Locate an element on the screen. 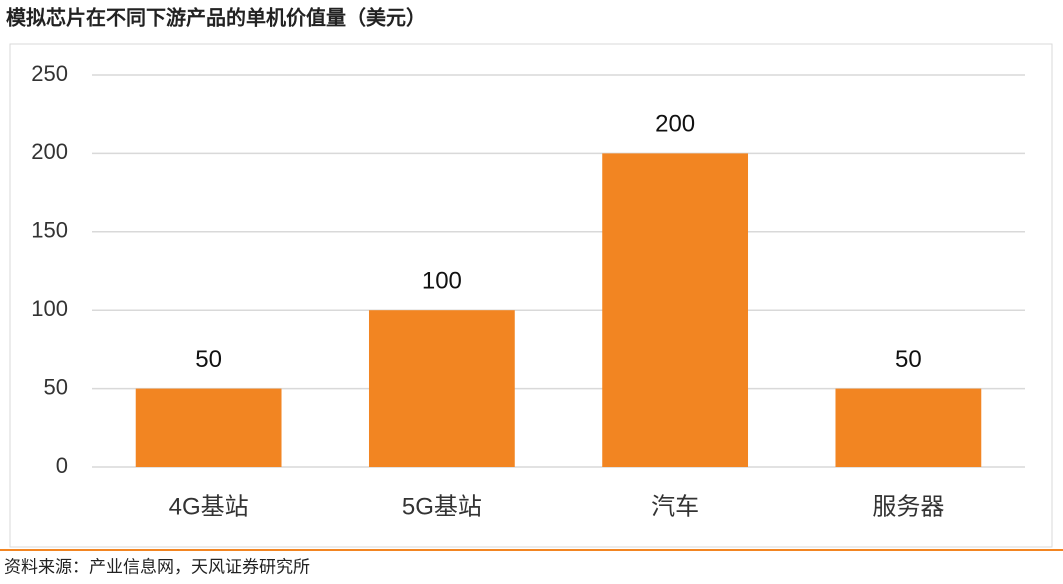  x-tick-label: 汽车 is located at coordinates (675, 506).